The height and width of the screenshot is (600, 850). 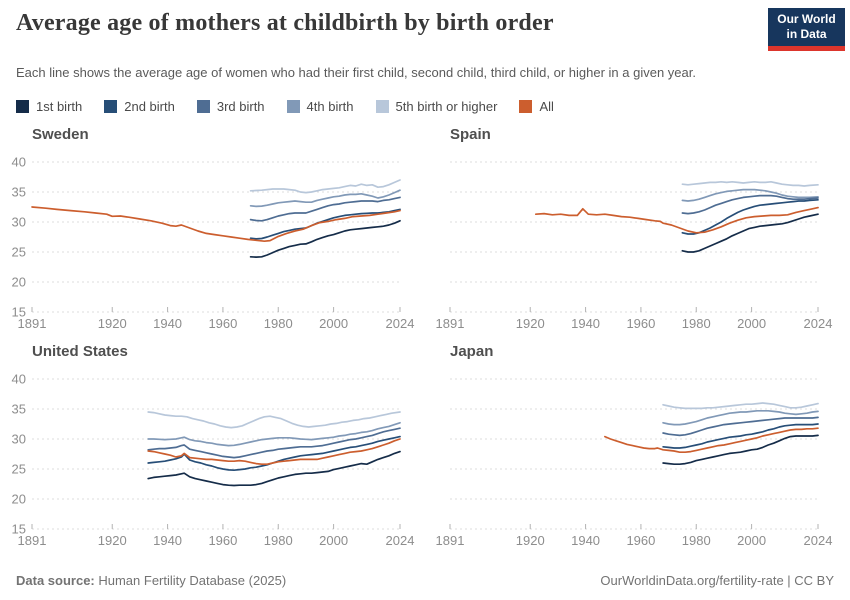 What do you see at coordinates (80, 351) in the screenshot?
I see `panel-title-united-states: United States` at bounding box center [80, 351].